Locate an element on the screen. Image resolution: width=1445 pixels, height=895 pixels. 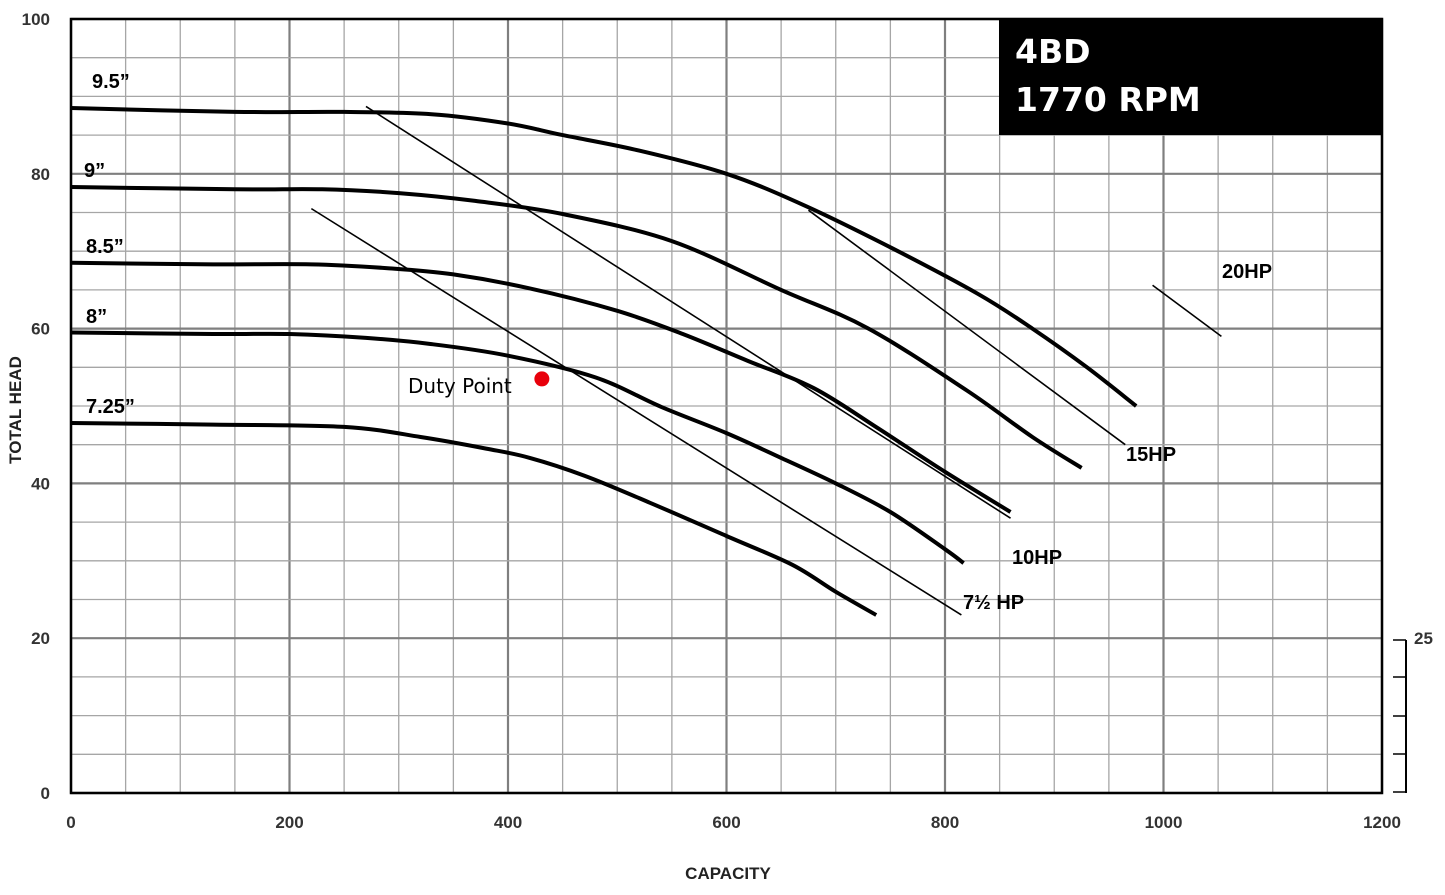
x-axis-title: CAPACITY is located at coordinates (728, 873).